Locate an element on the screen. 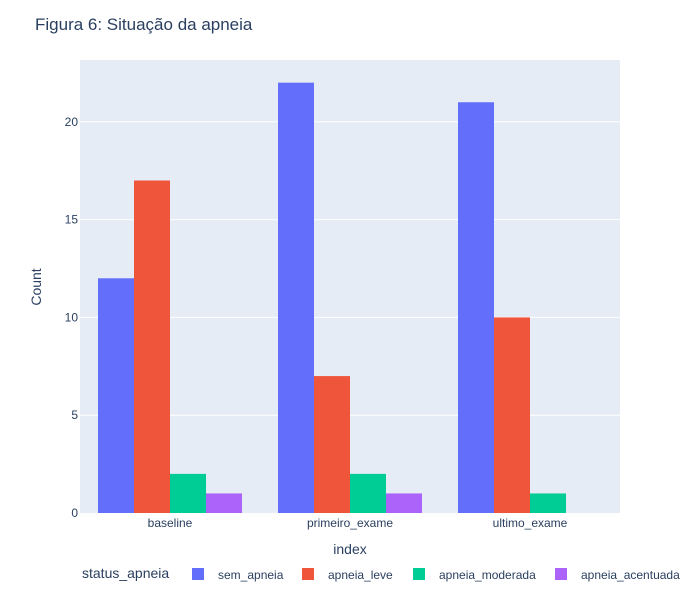 Image resolution: width=700 pixels, height=600 pixels. legend-swatch-apneia_moderada is located at coordinates (419, 574).